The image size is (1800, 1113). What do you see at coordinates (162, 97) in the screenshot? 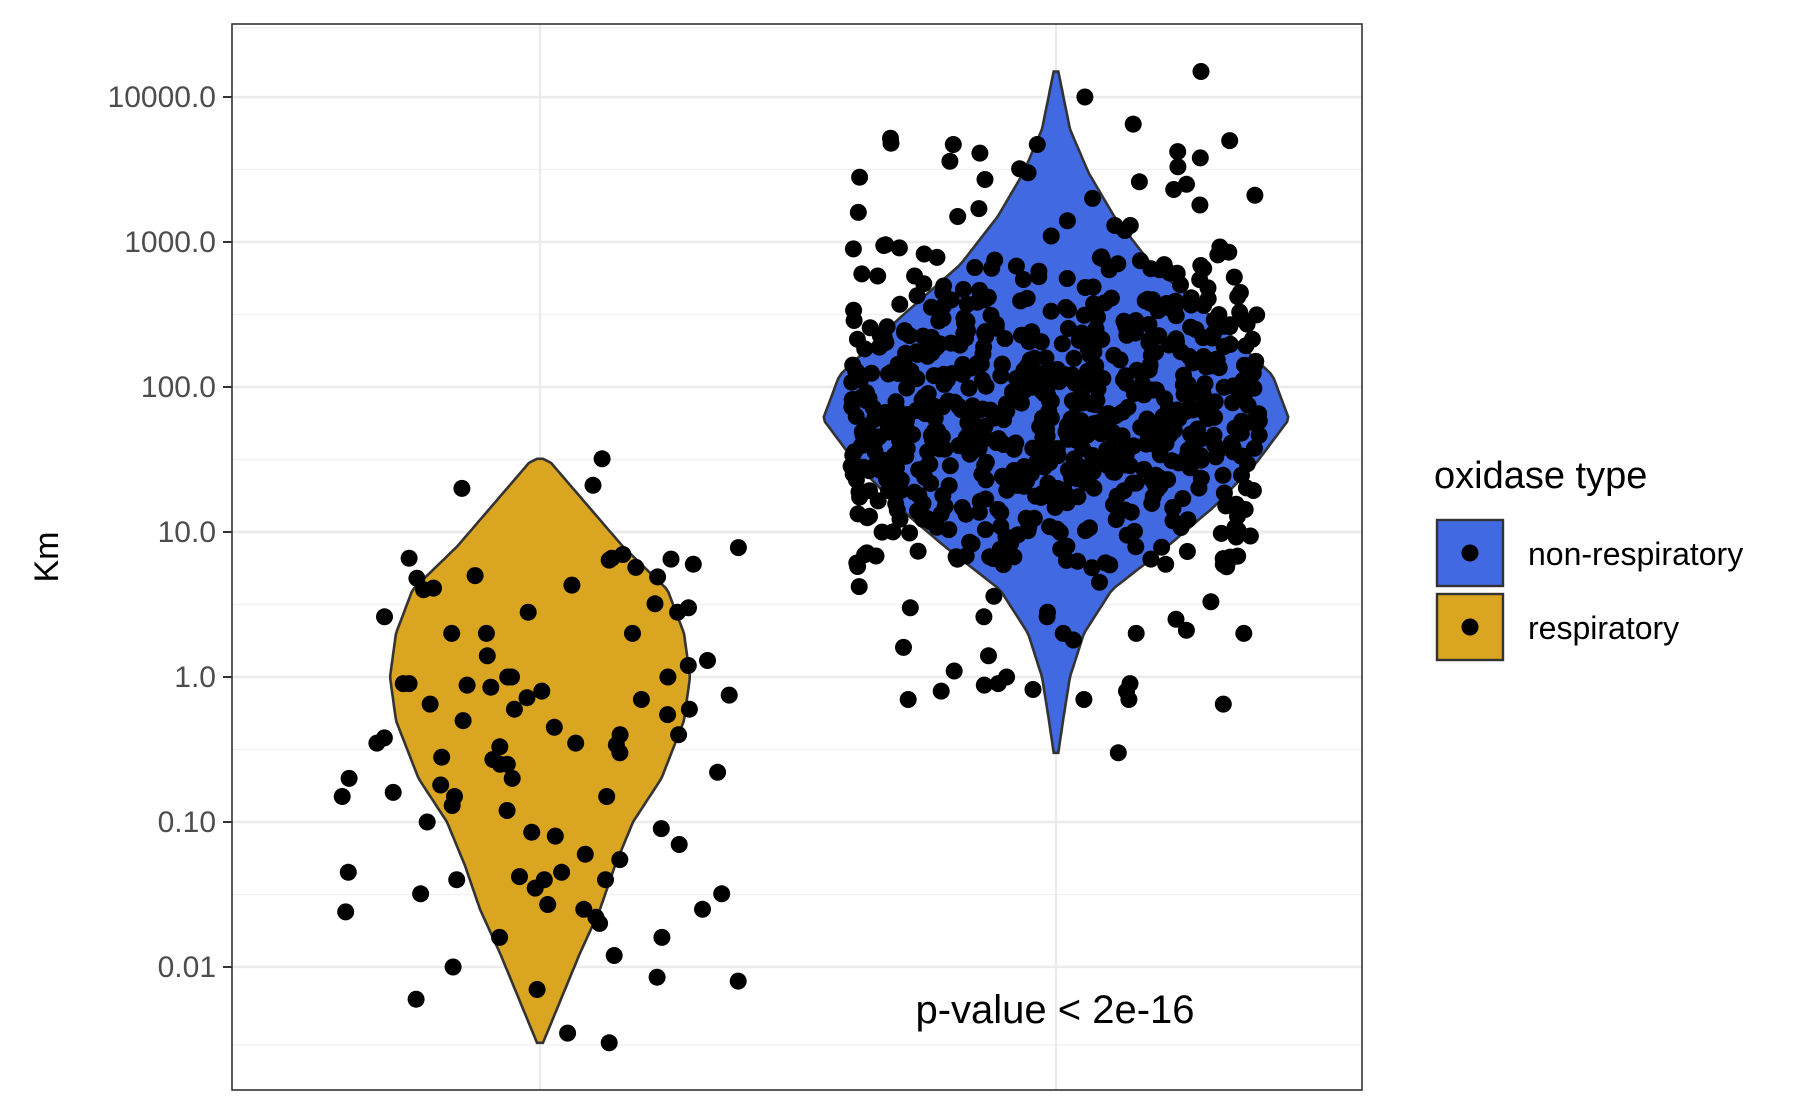
I see `y-tick-label: 10000.0` at bounding box center [162, 97].